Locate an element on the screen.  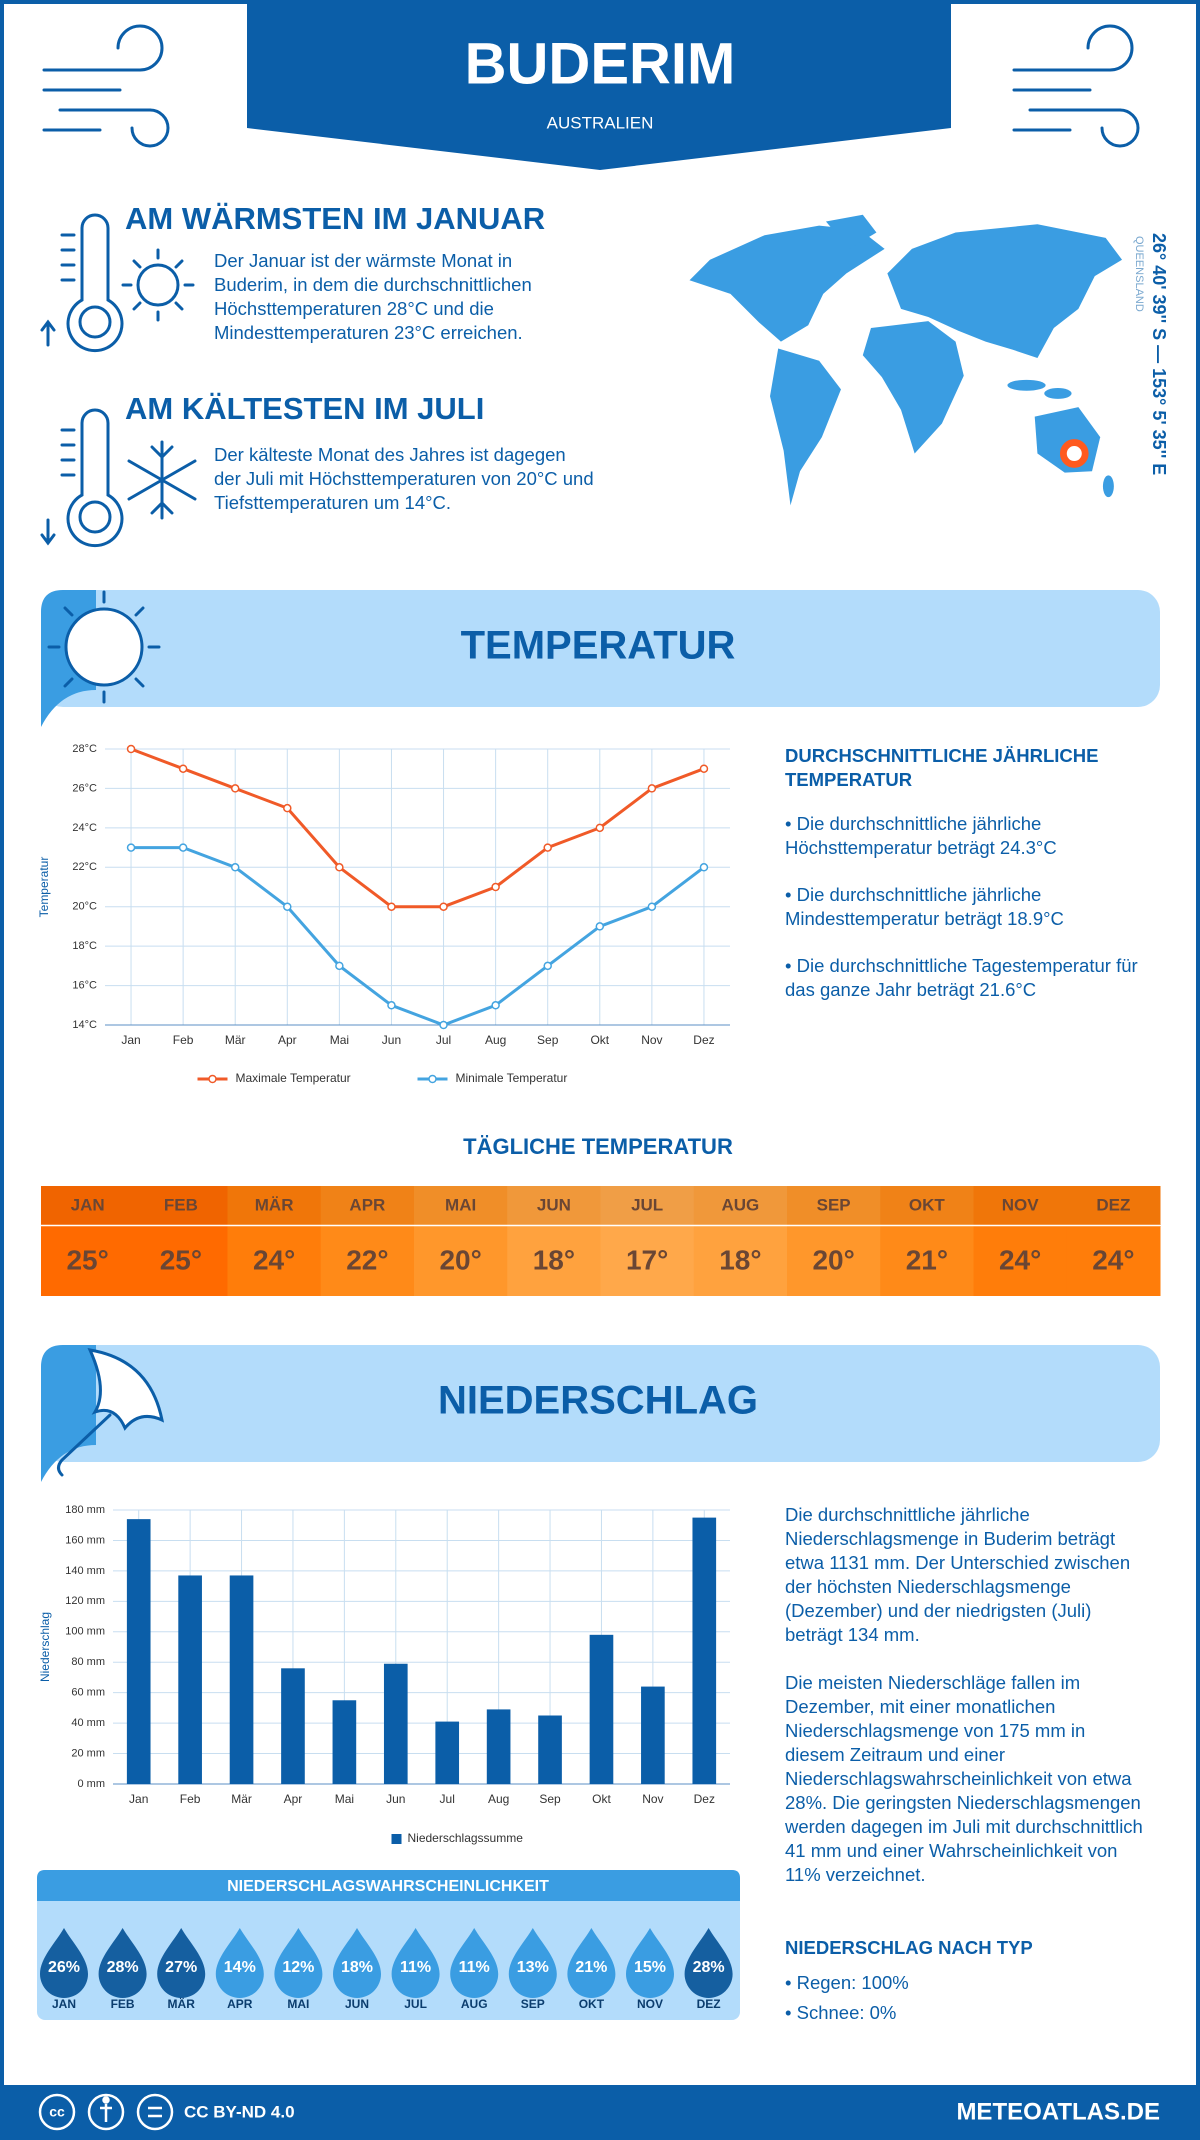
header-banner is located at coordinates (599, 85).